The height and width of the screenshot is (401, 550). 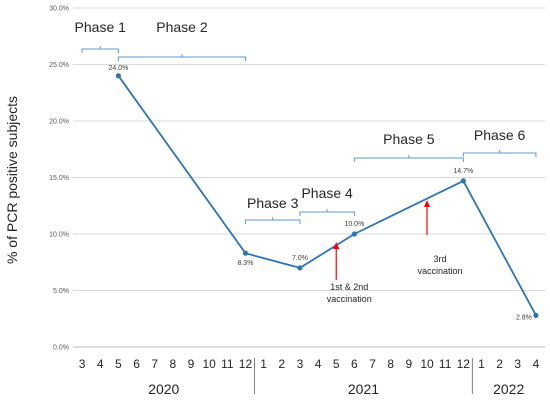 What do you see at coordinates (245, 263) in the screenshot?
I see `data-label: 8.3%` at bounding box center [245, 263].